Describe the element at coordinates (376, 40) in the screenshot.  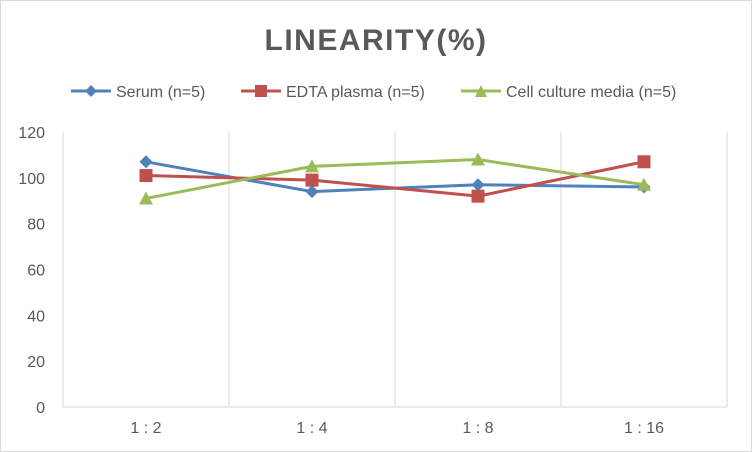
I see `chart-title: LINEARITY(%)` at that location.